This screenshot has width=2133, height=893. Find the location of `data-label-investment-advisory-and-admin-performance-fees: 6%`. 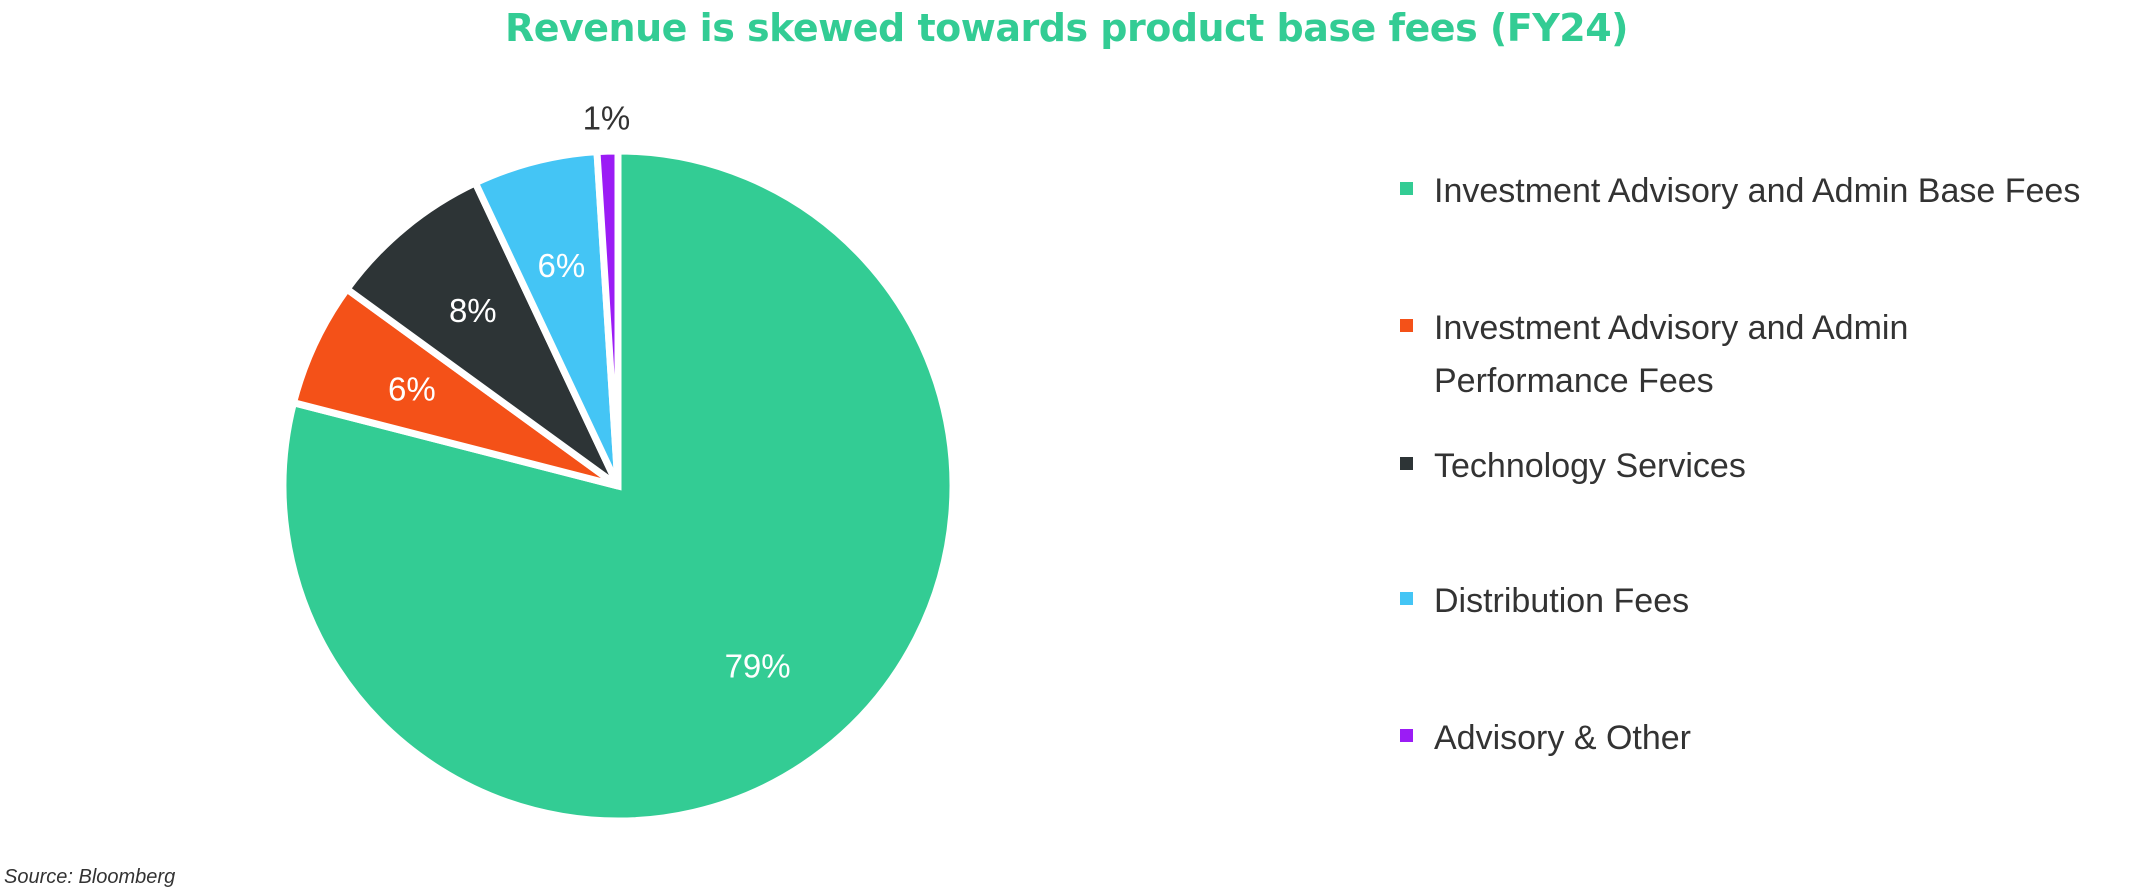

data-label-investment-advisory-and-admin-performance-fees: 6% is located at coordinates (412, 389).